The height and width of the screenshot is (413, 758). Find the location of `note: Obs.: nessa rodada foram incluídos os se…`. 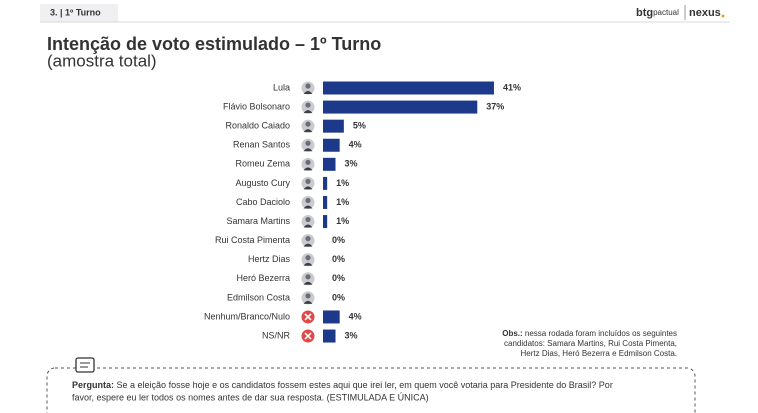

note: Obs.: nessa rodada foram incluídos os se… is located at coordinates (589, 333).